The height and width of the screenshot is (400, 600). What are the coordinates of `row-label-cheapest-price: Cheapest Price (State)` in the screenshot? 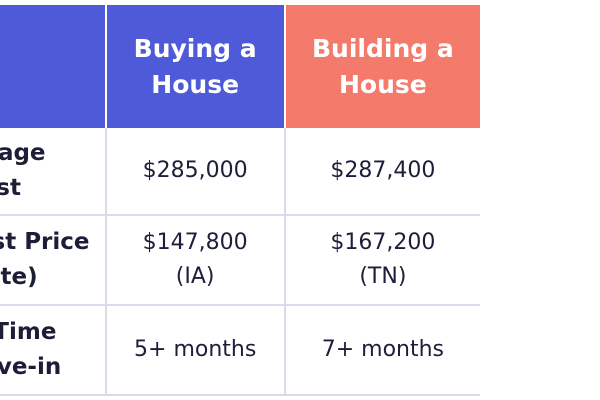 It's located at (53, 260).